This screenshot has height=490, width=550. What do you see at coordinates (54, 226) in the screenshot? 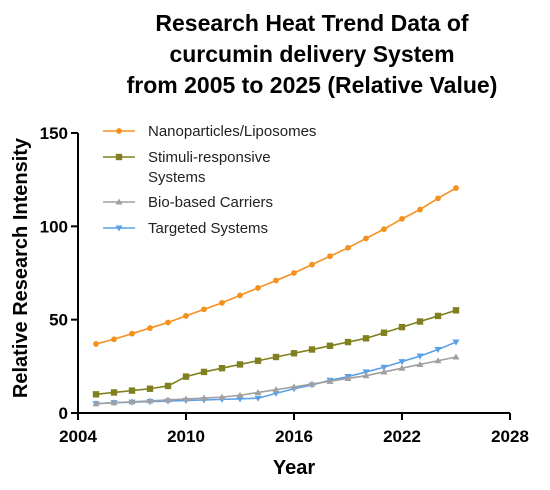
I see `y-tick-label: 100` at bounding box center [54, 226].